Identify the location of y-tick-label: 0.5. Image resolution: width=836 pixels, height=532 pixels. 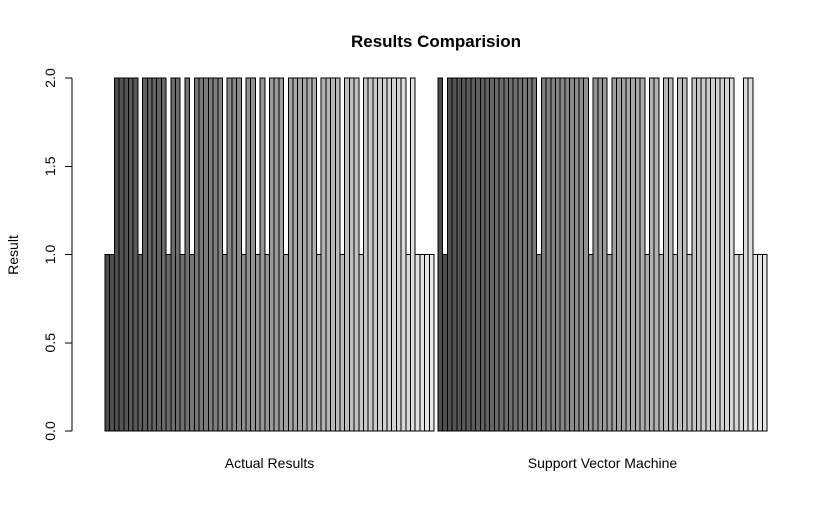
(50, 343).